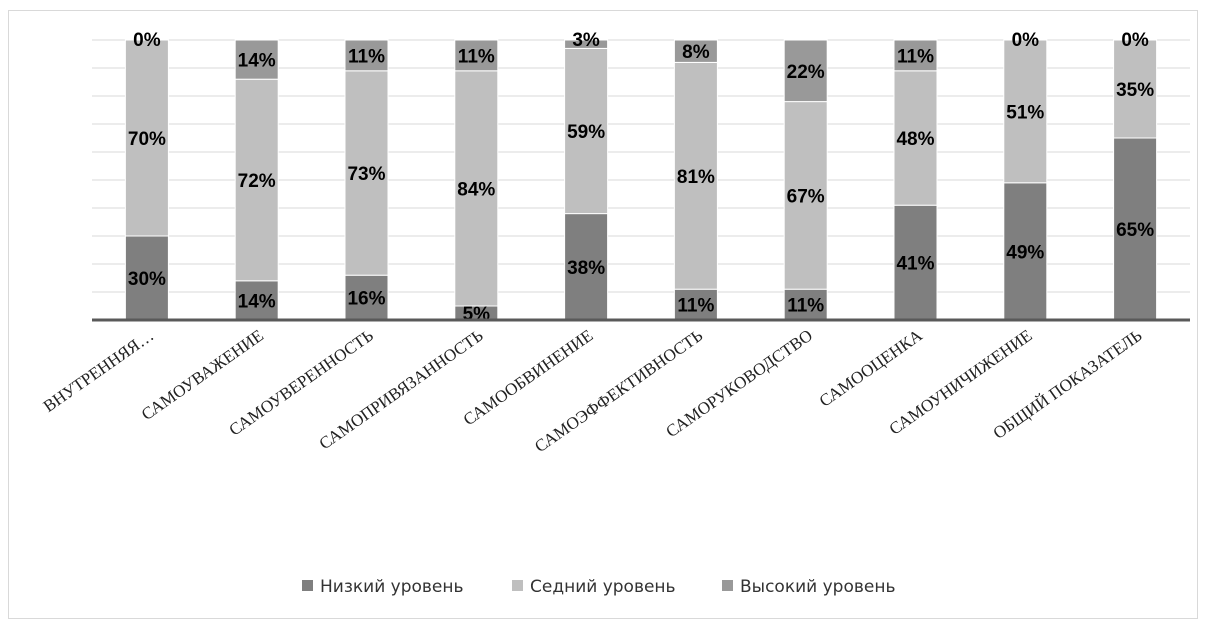 This screenshot has width=1208, height=623. I want to click on data-label: 38%, so click(586, 268).